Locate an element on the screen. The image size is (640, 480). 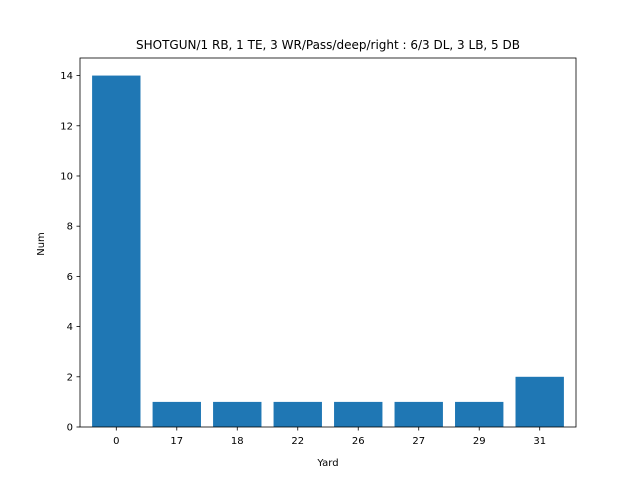
x-tick-label-22: 22 is located at coordinates (297, 441).